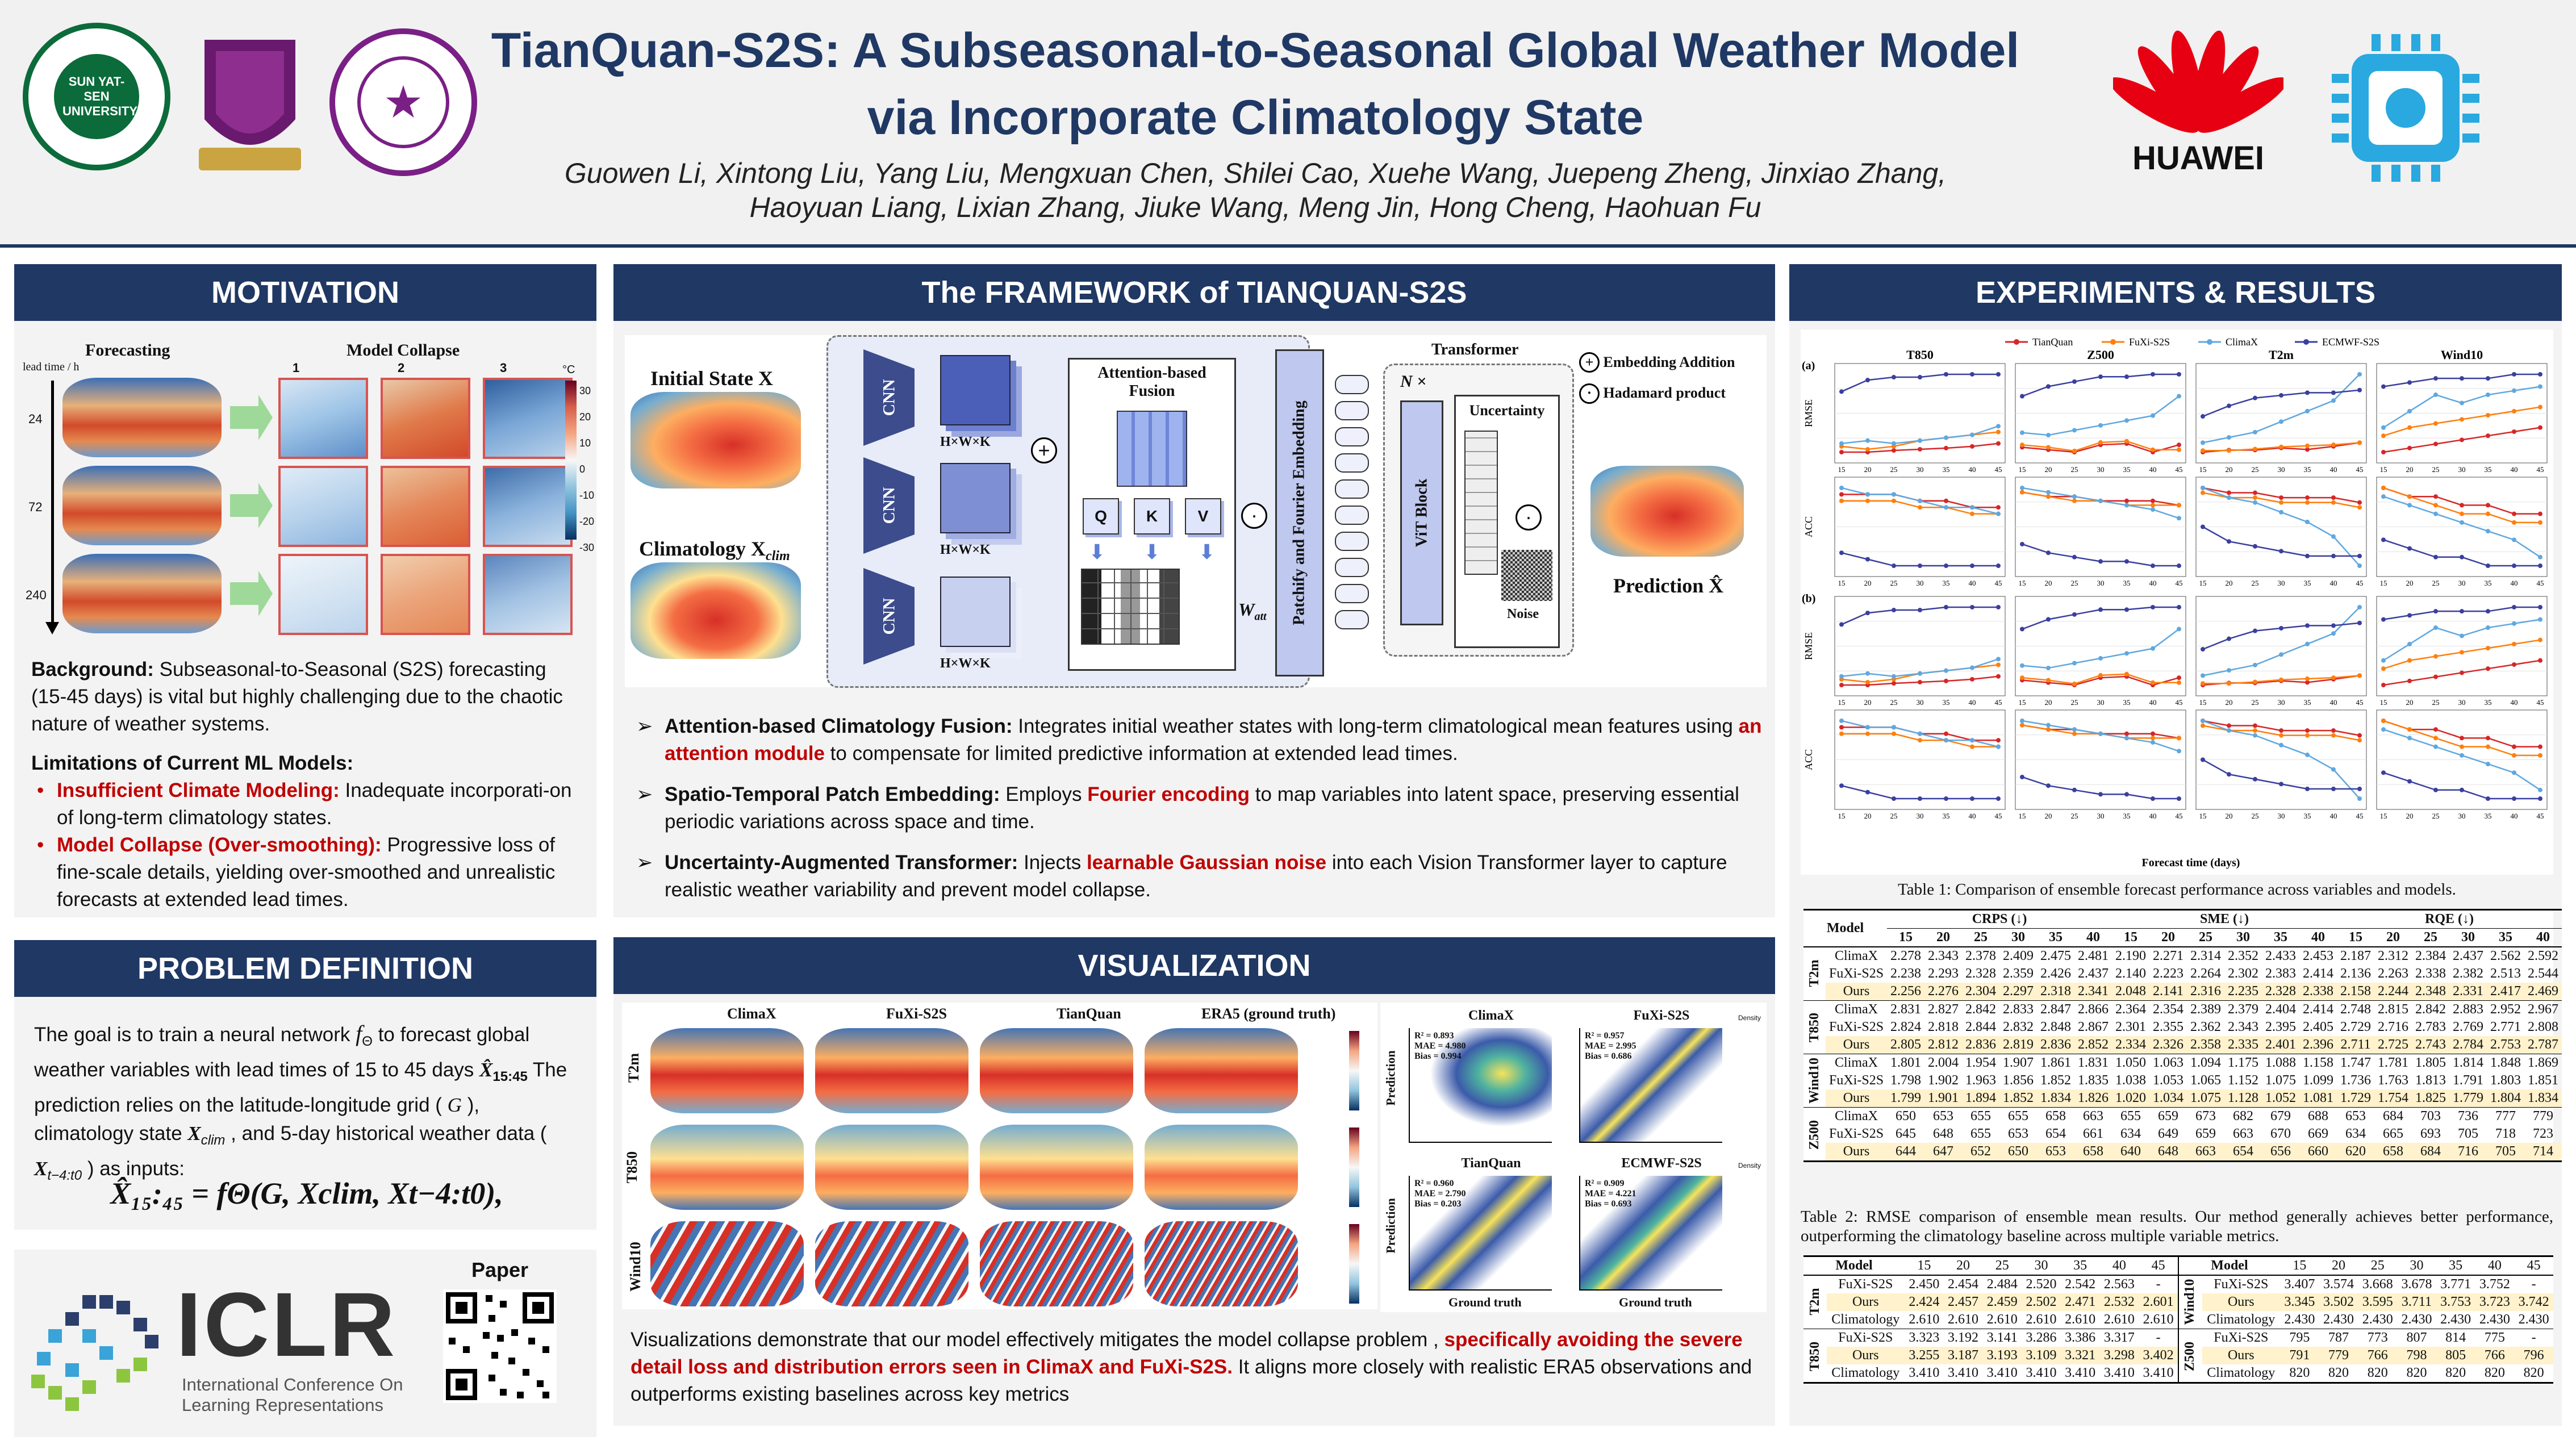  What do you see at coordinates (2543, 1152) in the screenshot?
I see `table-cell: 714` at bounding box center [2543, 1152].